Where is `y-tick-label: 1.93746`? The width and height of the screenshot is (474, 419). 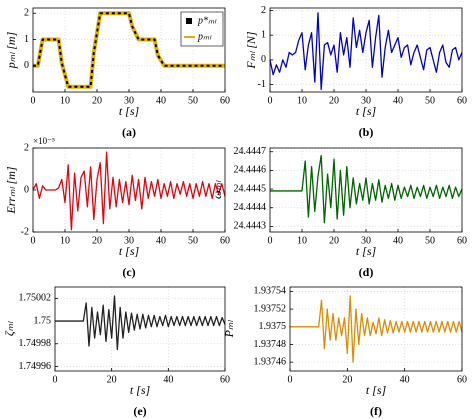 y-tick-label: 1.93746 is located at coordinates (270, 361).